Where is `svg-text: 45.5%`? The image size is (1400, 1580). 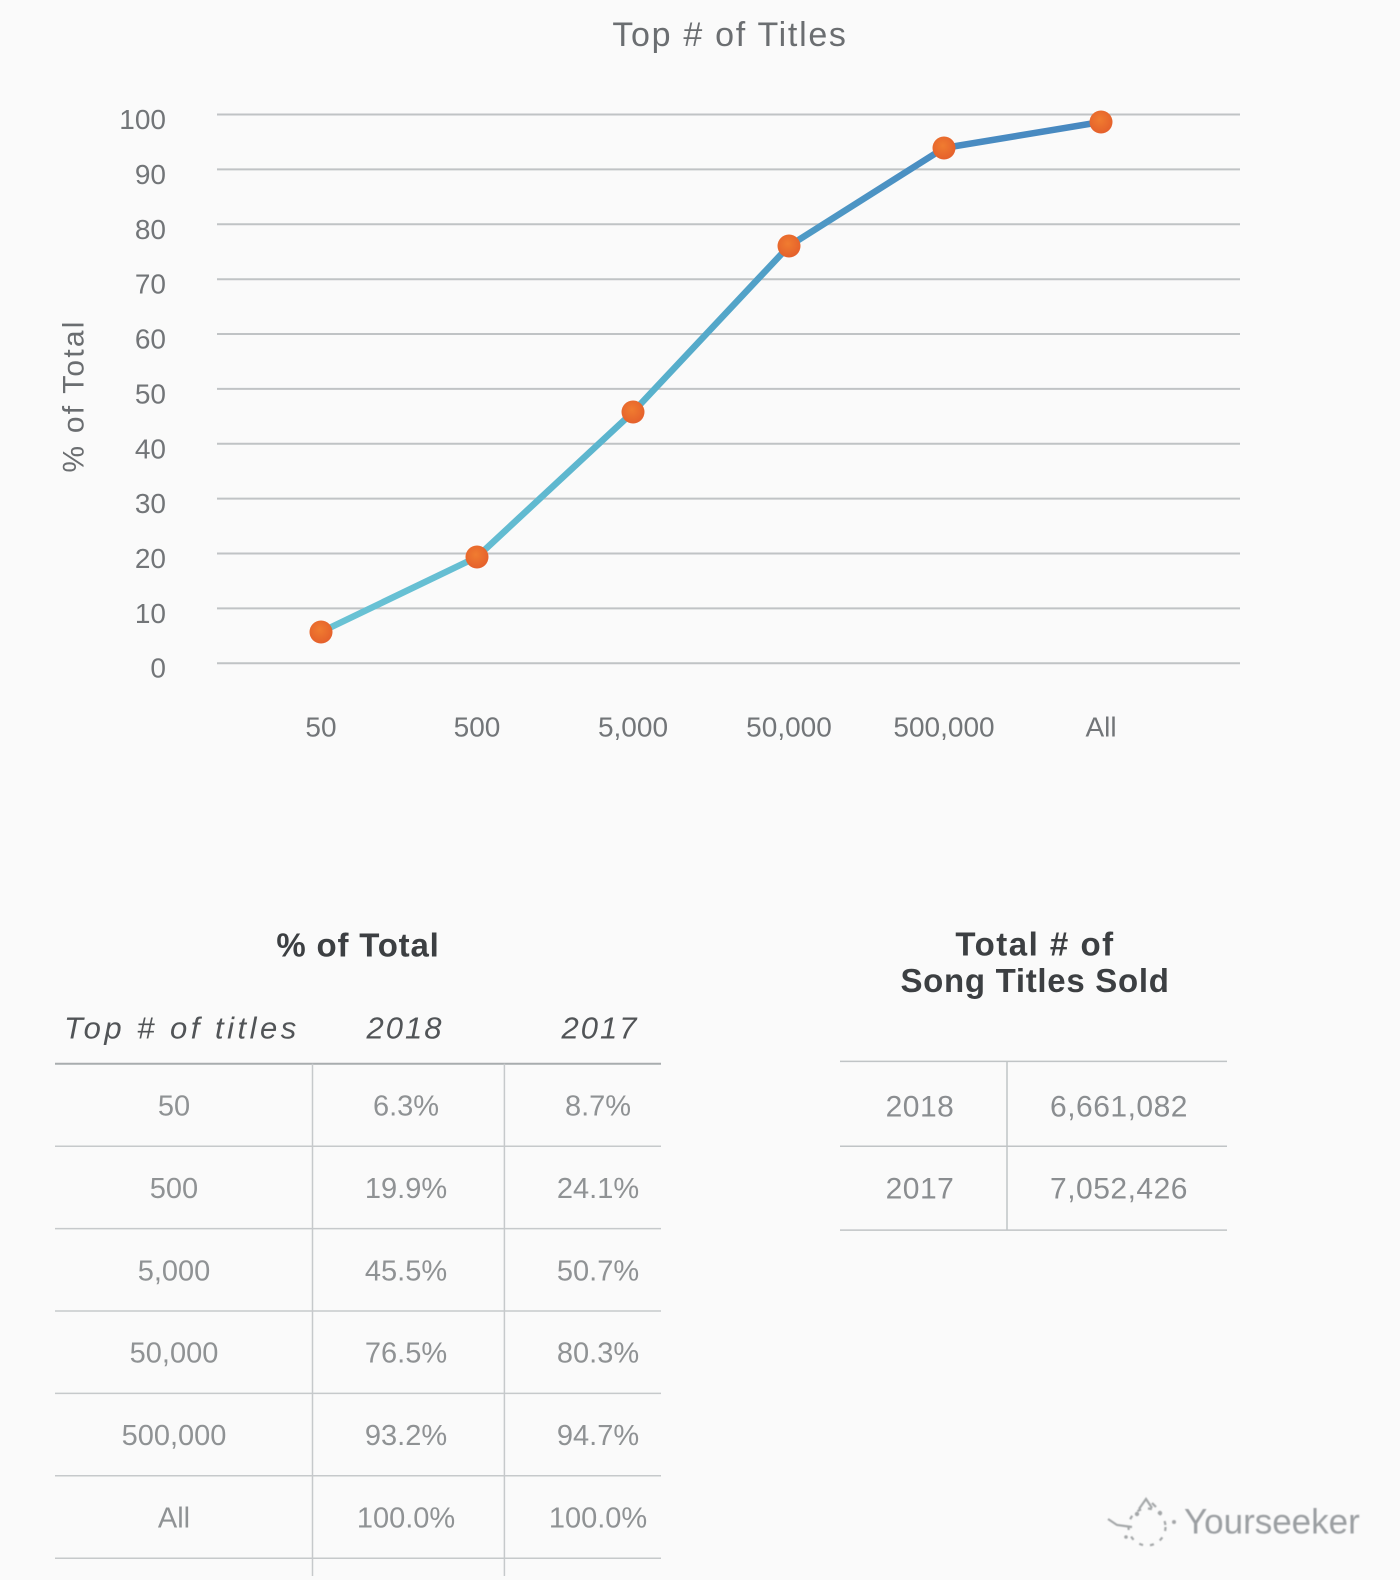
svg-text: 45.5% is located at coordinates (406, 1271).